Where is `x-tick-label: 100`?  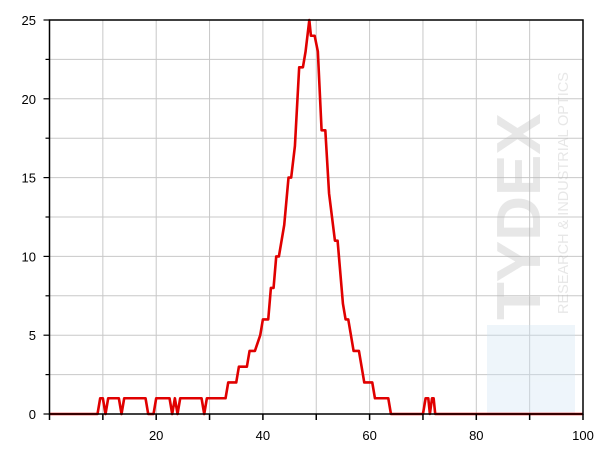
x-tick-label: 100 is located at coordinates (583, 435).